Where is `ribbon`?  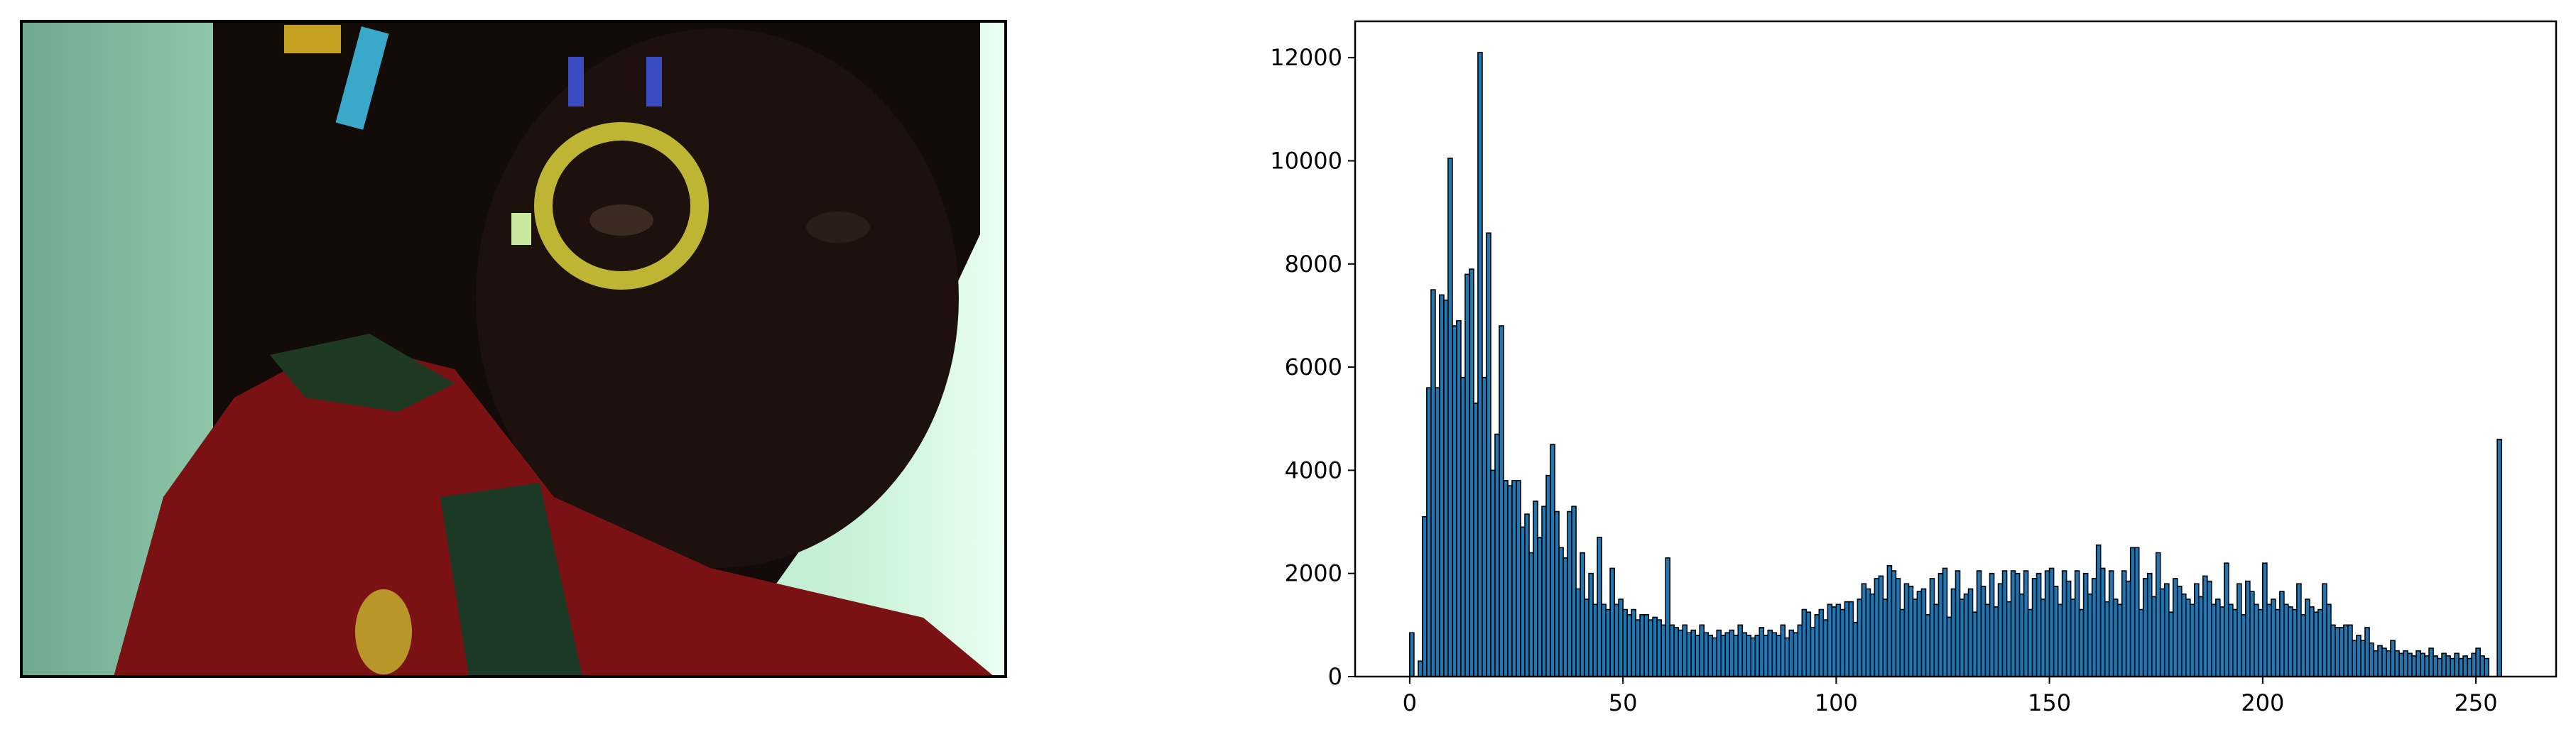 ribbon is located at coordinates (312, 39).